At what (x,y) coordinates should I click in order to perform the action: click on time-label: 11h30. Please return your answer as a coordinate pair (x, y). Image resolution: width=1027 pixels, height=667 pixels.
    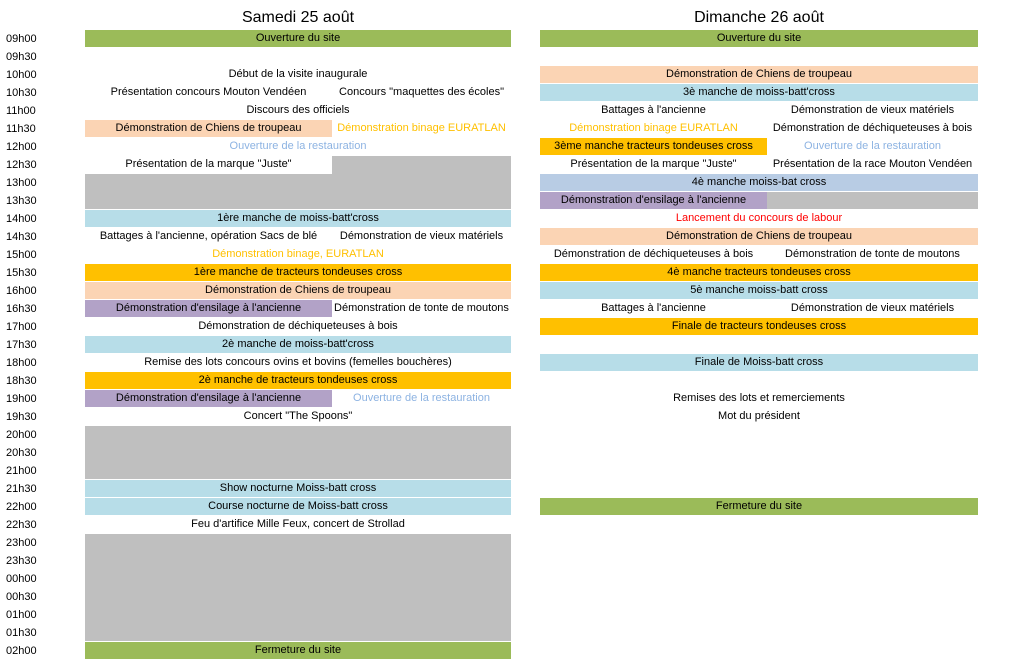
    Looking at the image, I should click on (21, 129).